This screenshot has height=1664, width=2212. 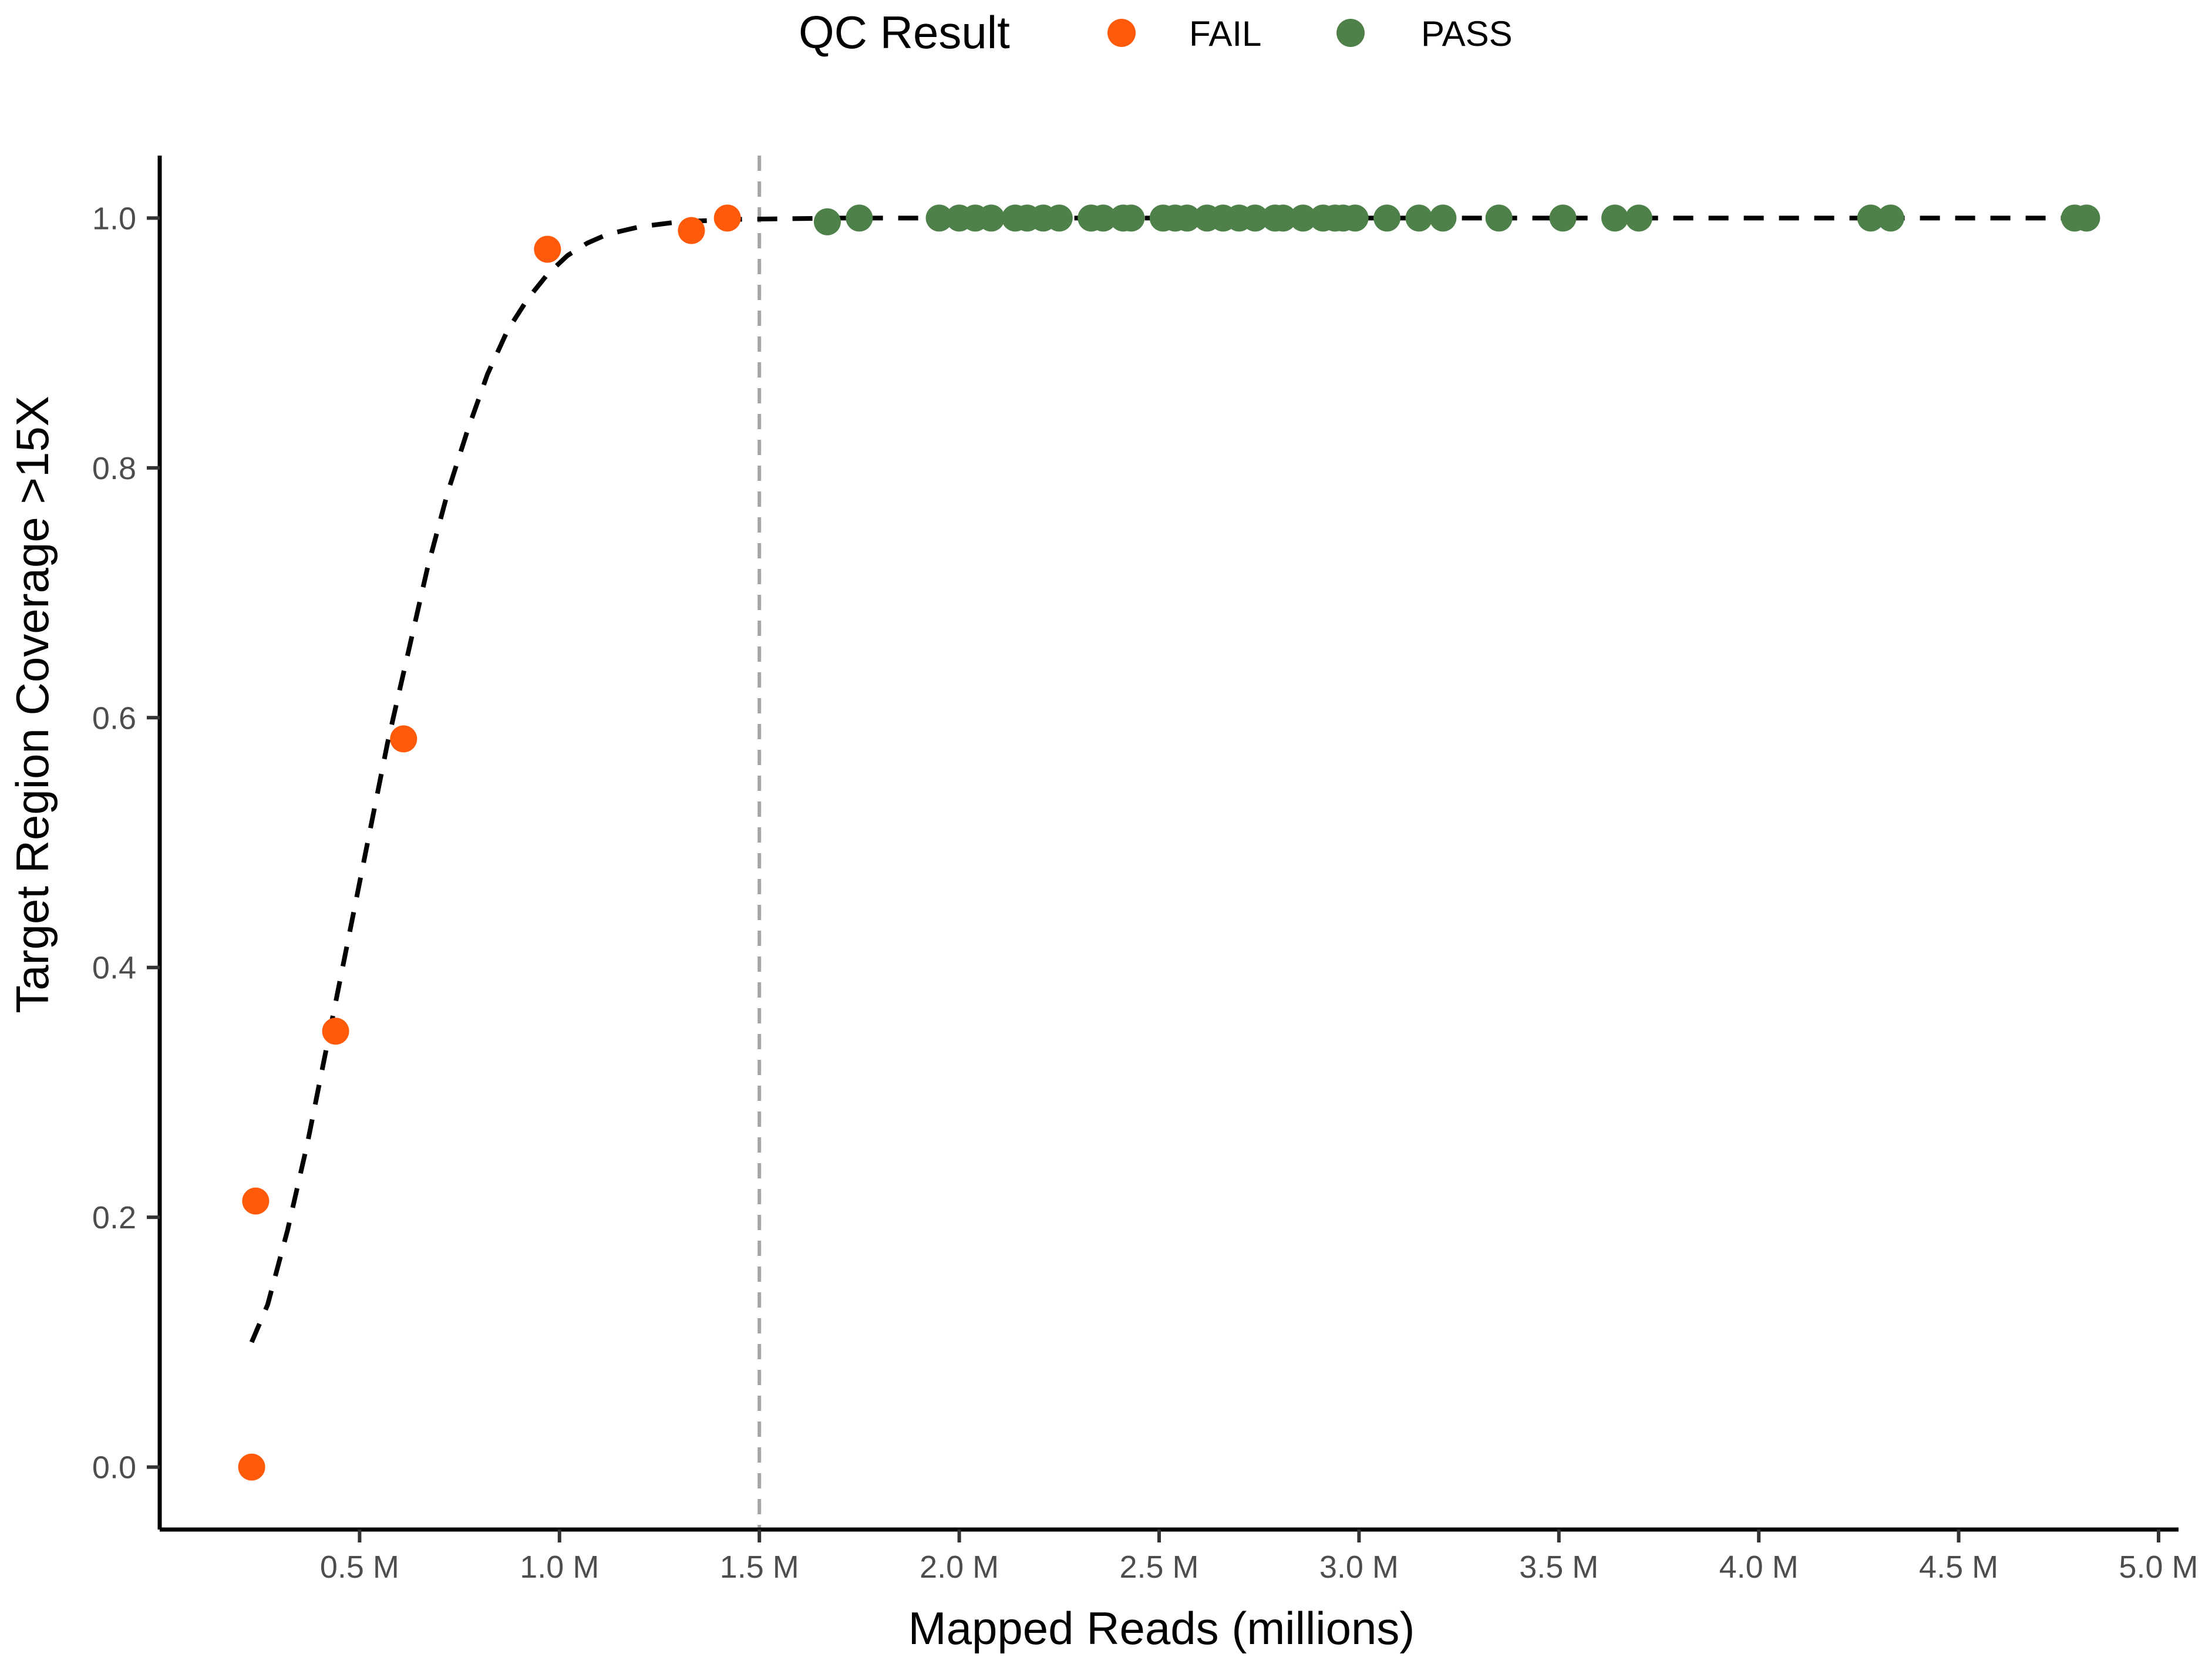 I want to click on x-tick-label-0: 0.5 M, so click(x=360, y=1567).